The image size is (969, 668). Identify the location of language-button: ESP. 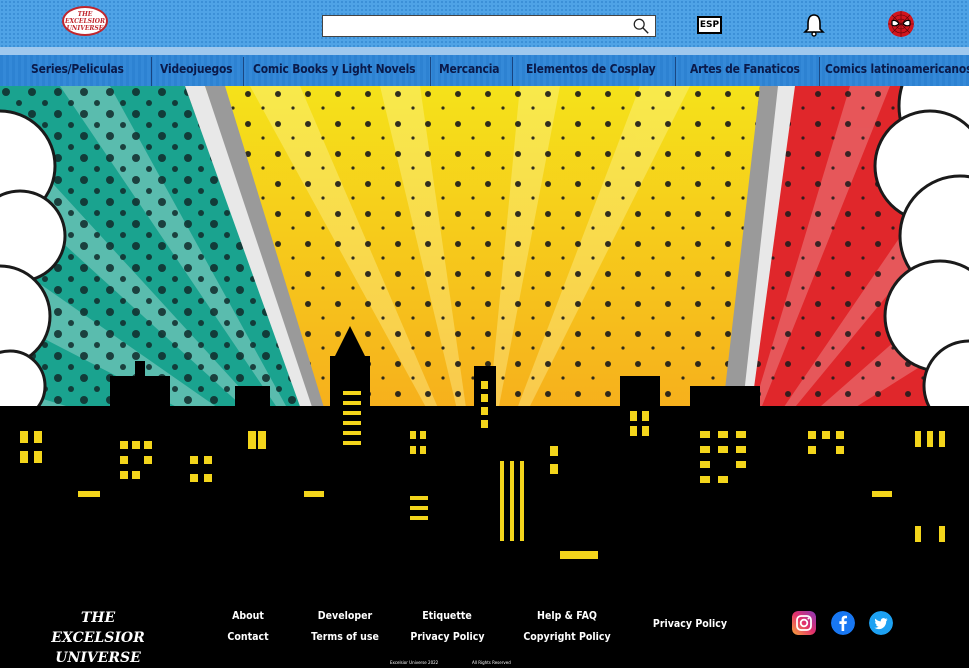
(709, 25).